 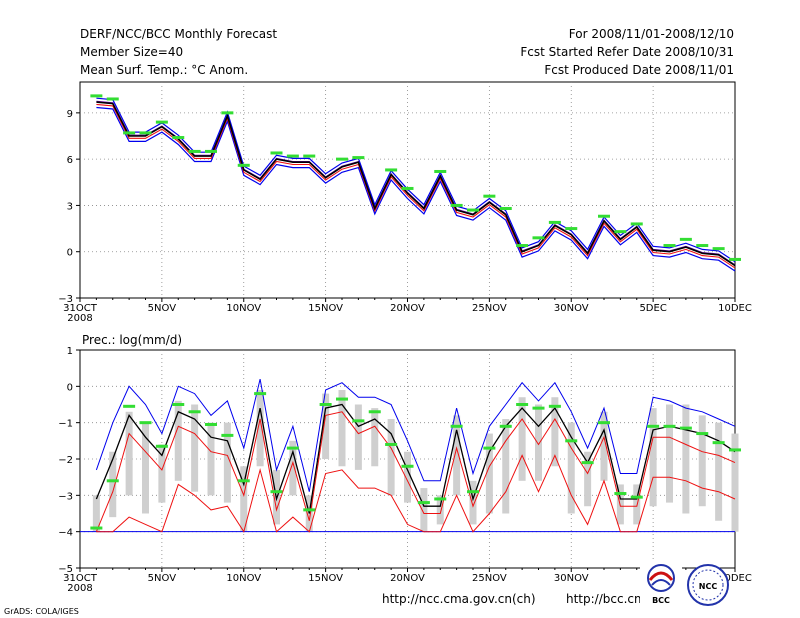 I want to click on grads-credit: GrADS: COLA/IGES, so click(x=41, y=611).